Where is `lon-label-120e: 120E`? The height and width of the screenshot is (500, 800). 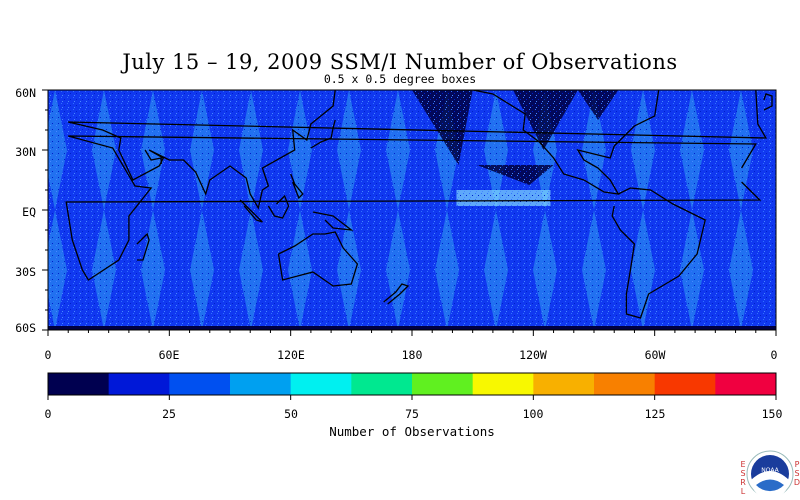
lon-label-120e: 120E is located at coordinates (291, 355).